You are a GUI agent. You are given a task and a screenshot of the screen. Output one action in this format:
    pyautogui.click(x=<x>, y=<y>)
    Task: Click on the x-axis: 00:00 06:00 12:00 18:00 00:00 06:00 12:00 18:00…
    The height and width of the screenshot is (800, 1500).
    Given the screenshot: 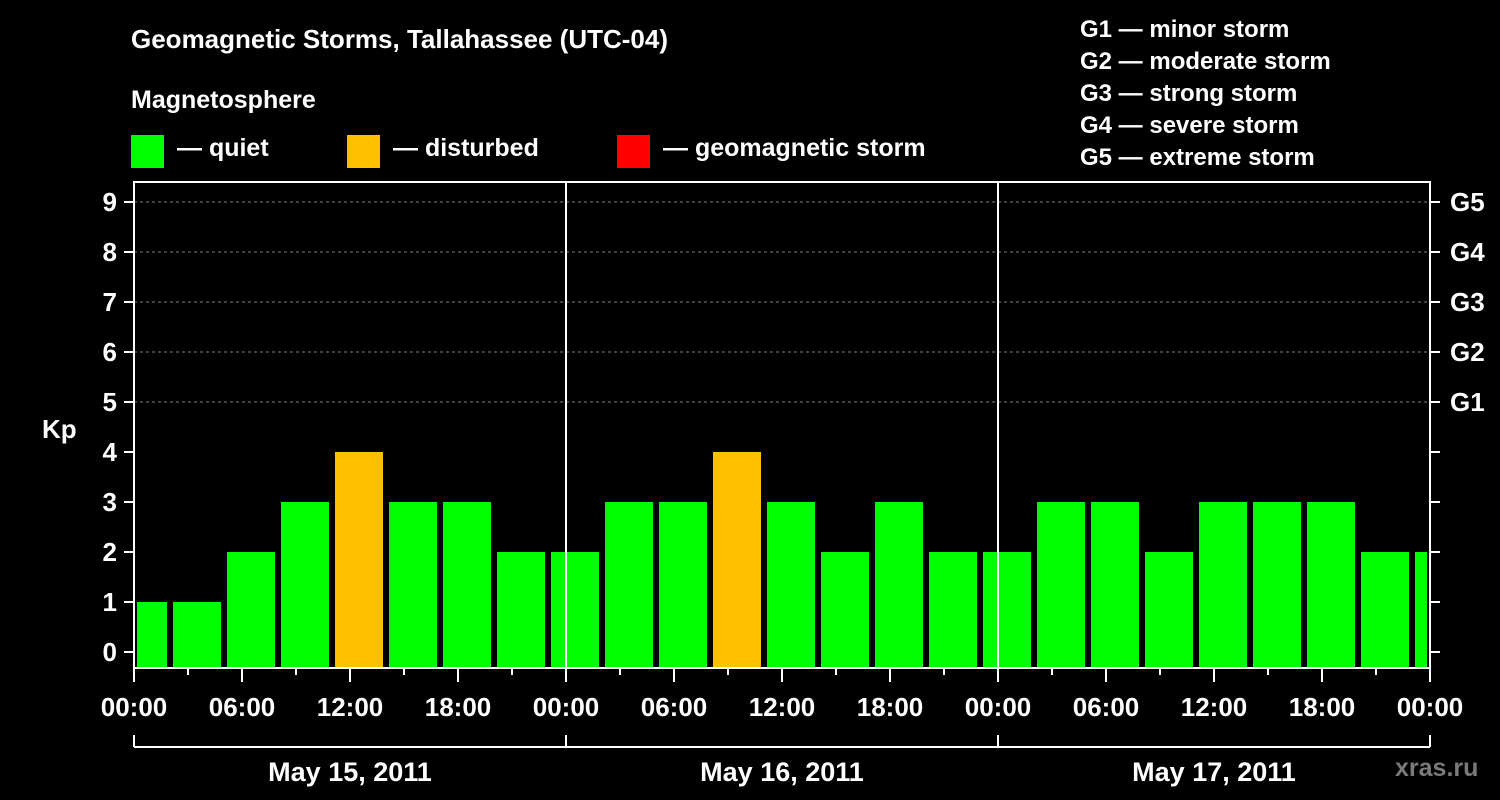 What is the action you would take?
    pyautogui.click(x=782, y=727)
    